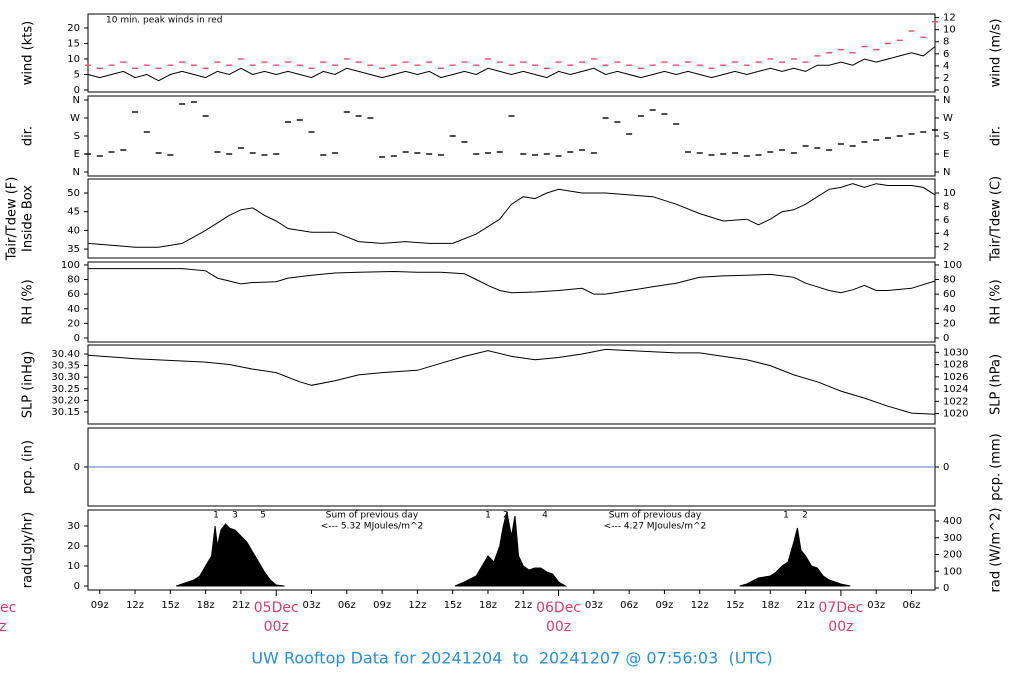  I want to click on y-tick-label: 30.30, so click(65, 377).